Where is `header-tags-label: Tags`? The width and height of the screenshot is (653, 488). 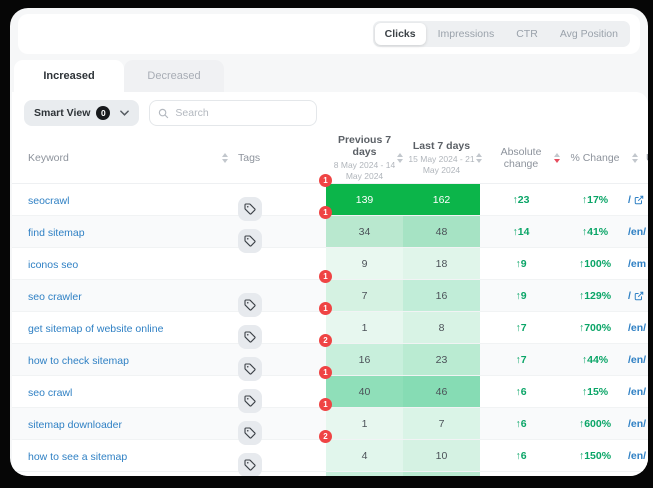
header-tags-label: Tags is located at coordinates (249, 157).